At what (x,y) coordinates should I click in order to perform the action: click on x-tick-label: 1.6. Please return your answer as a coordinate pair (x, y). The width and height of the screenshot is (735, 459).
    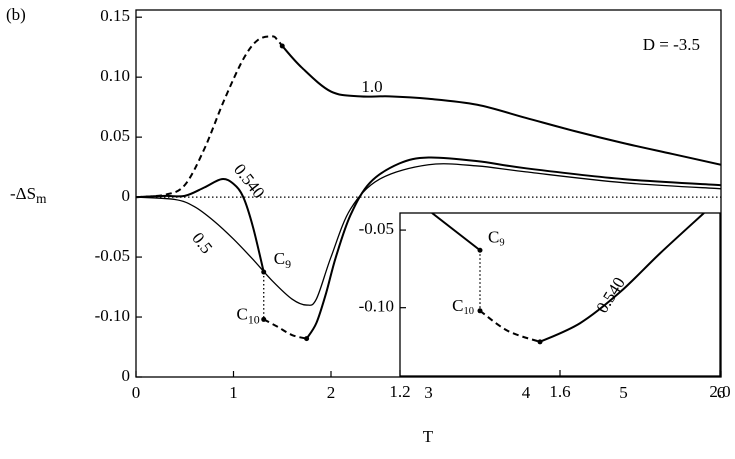
    Looking at the image, I should click on (559, 391).